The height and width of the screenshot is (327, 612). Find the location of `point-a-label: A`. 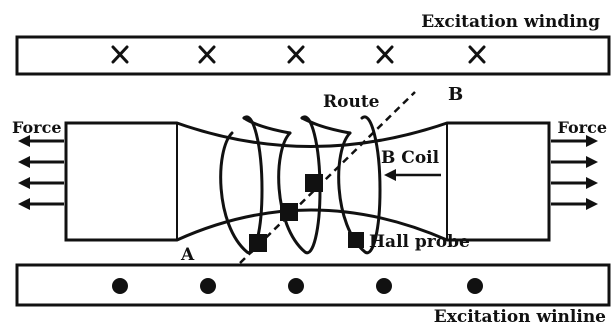

point-a-label: A is located at coordinates (187, 255).